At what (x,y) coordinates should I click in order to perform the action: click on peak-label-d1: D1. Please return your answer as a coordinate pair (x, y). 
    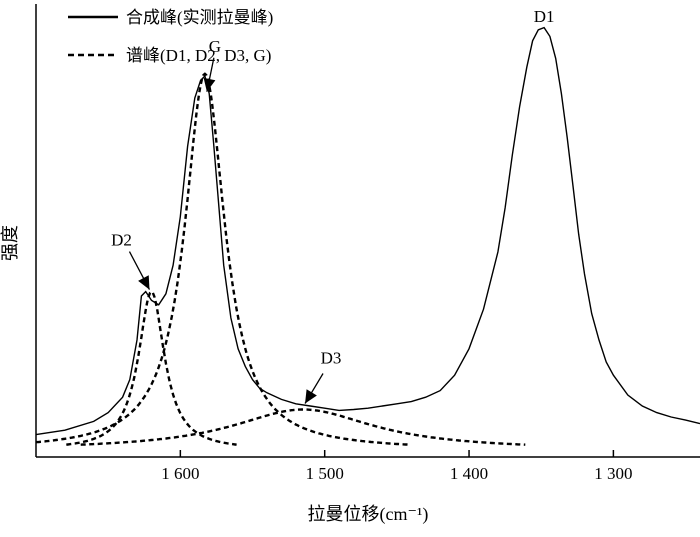
    Looking at the image, I should click on (544, 16).